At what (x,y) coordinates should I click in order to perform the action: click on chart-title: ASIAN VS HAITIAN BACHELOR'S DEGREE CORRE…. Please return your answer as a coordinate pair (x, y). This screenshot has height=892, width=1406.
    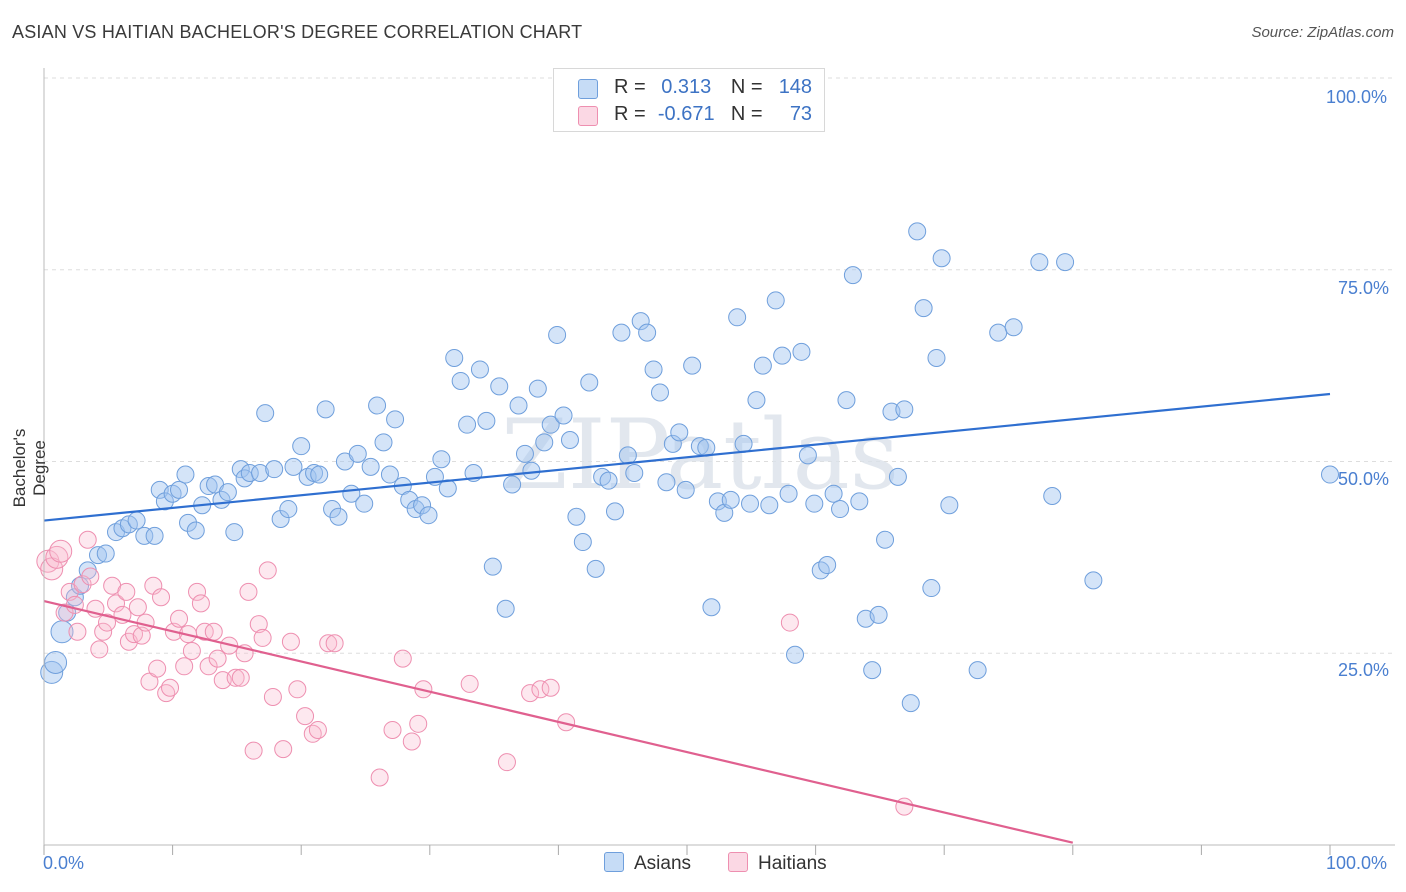
    Looking at the image, I should click on (297, 32).